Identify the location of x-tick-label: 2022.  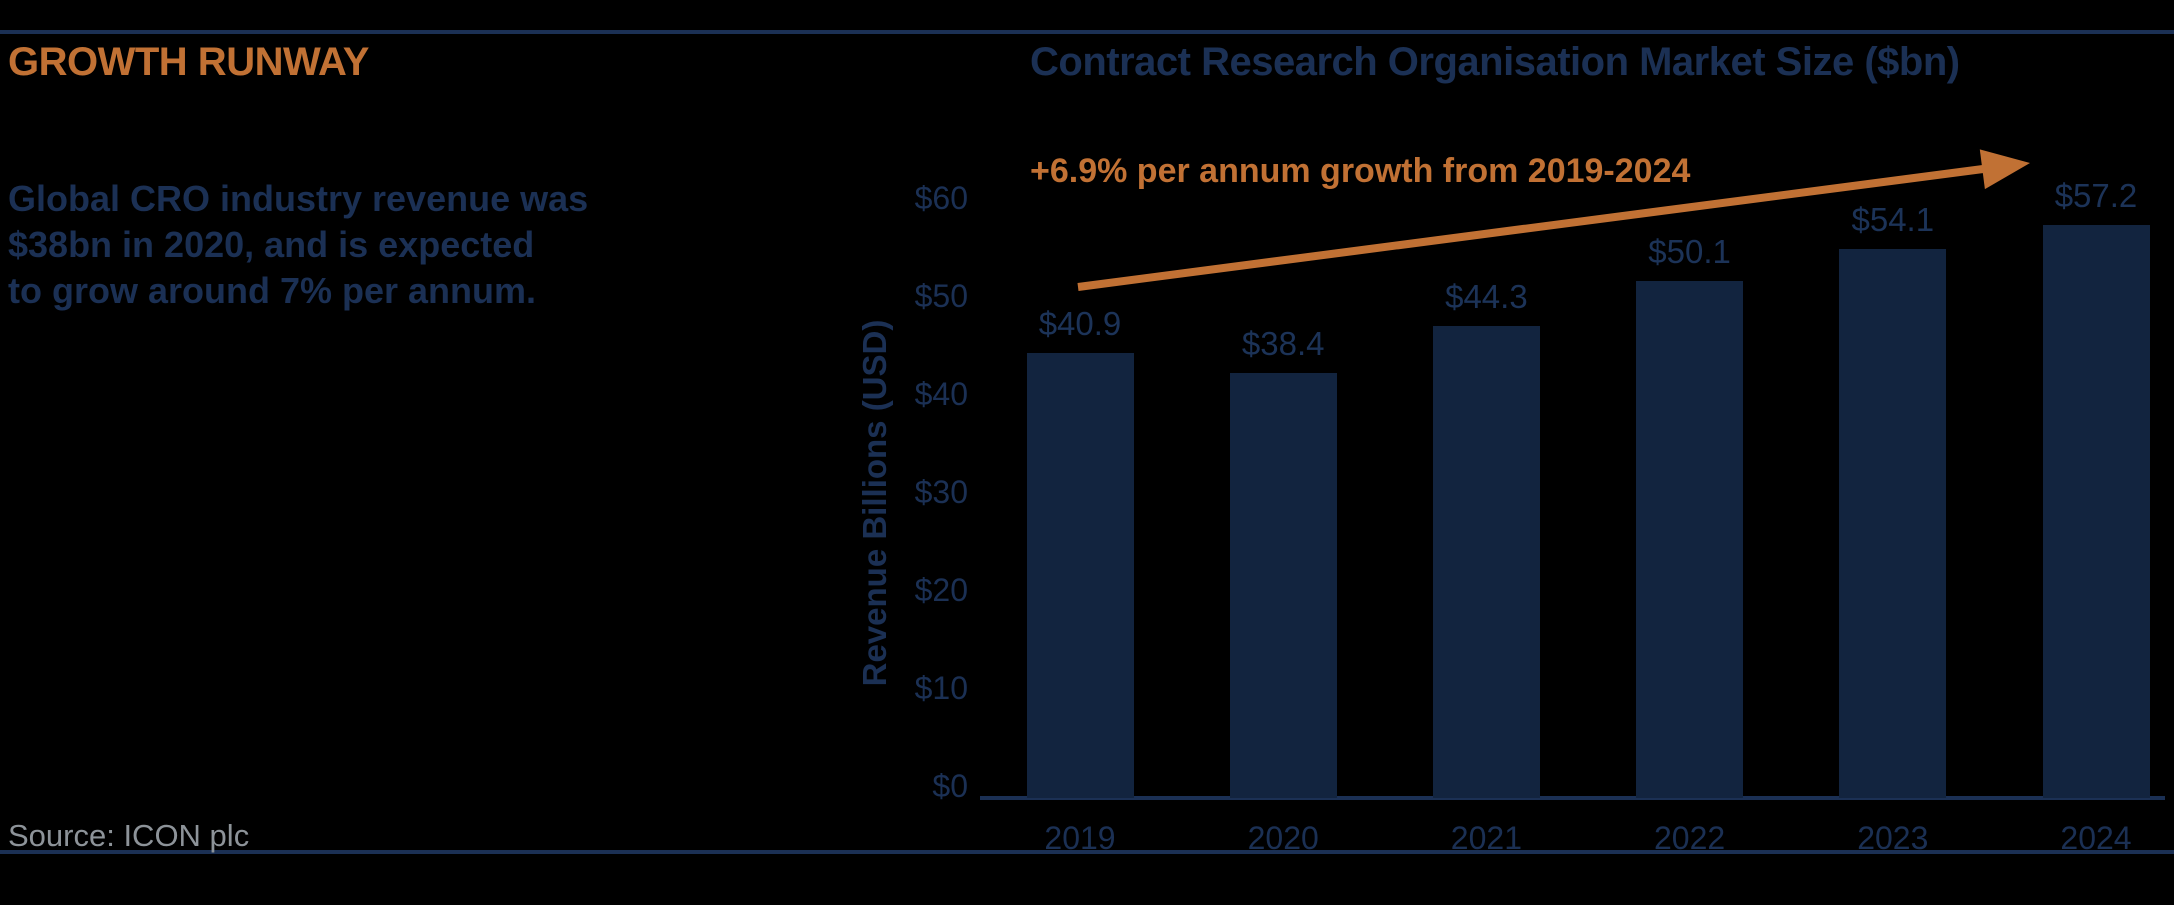
(1690, 838).